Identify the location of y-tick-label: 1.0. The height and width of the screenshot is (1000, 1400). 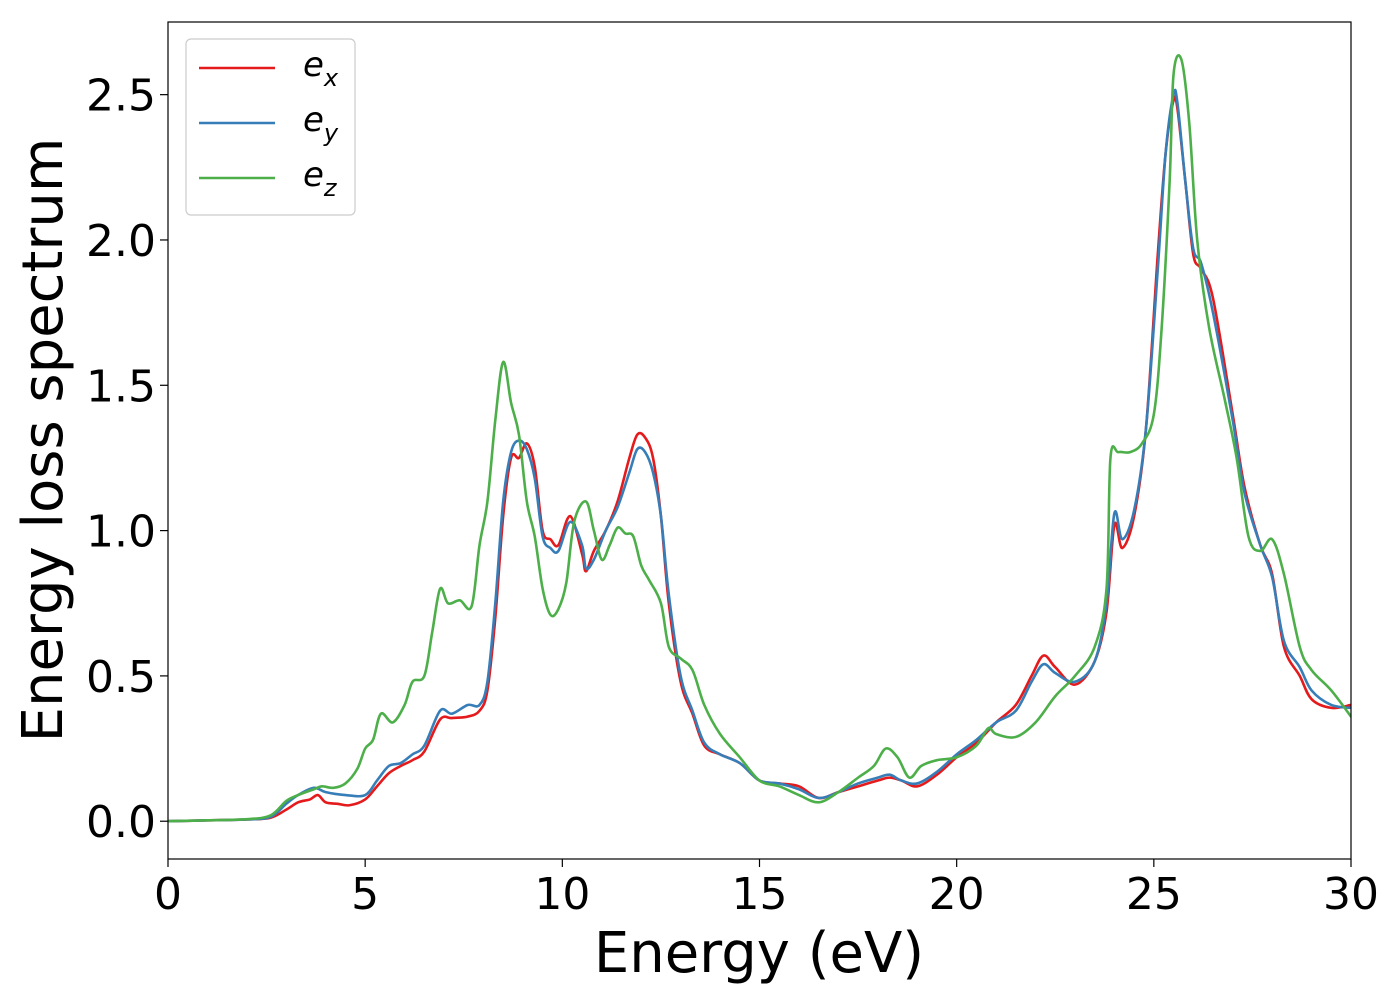
(121, 532).